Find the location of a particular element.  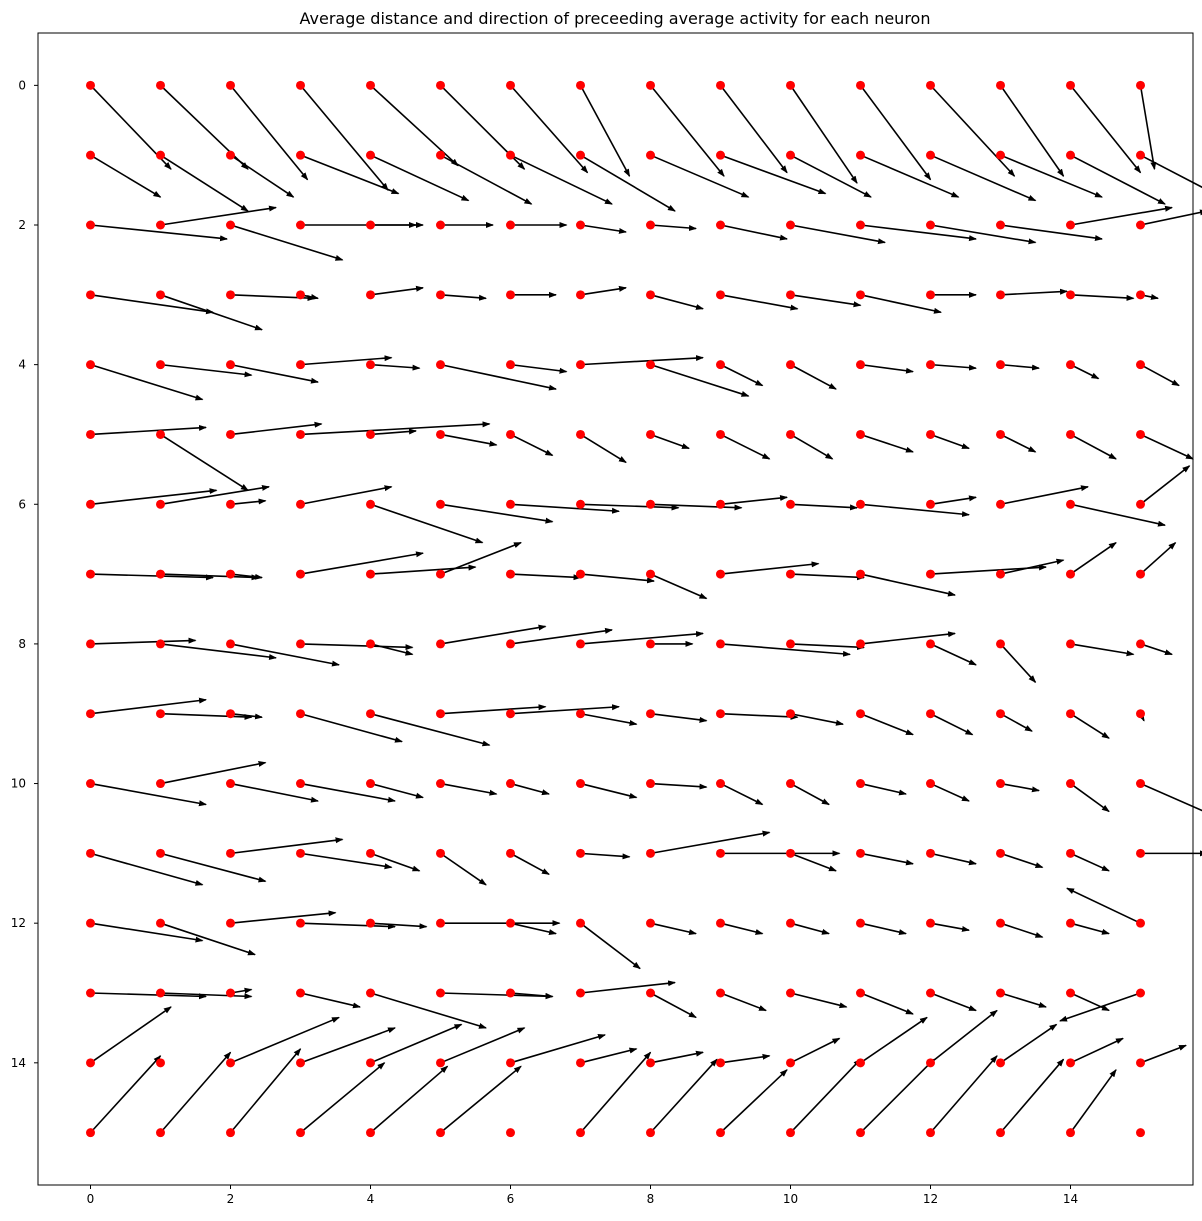

y-tick-label: 4 is located at coordinates (22, 365).